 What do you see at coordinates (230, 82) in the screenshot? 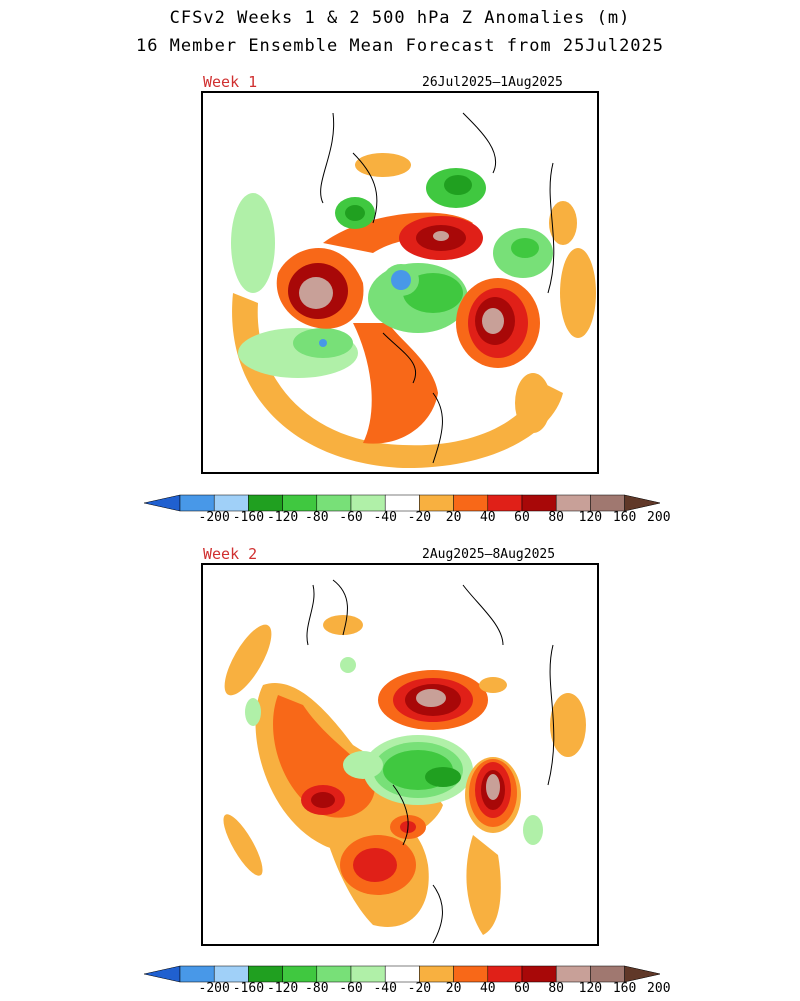
I see `week1-label: Week 1` at bounding box center [230, 82].